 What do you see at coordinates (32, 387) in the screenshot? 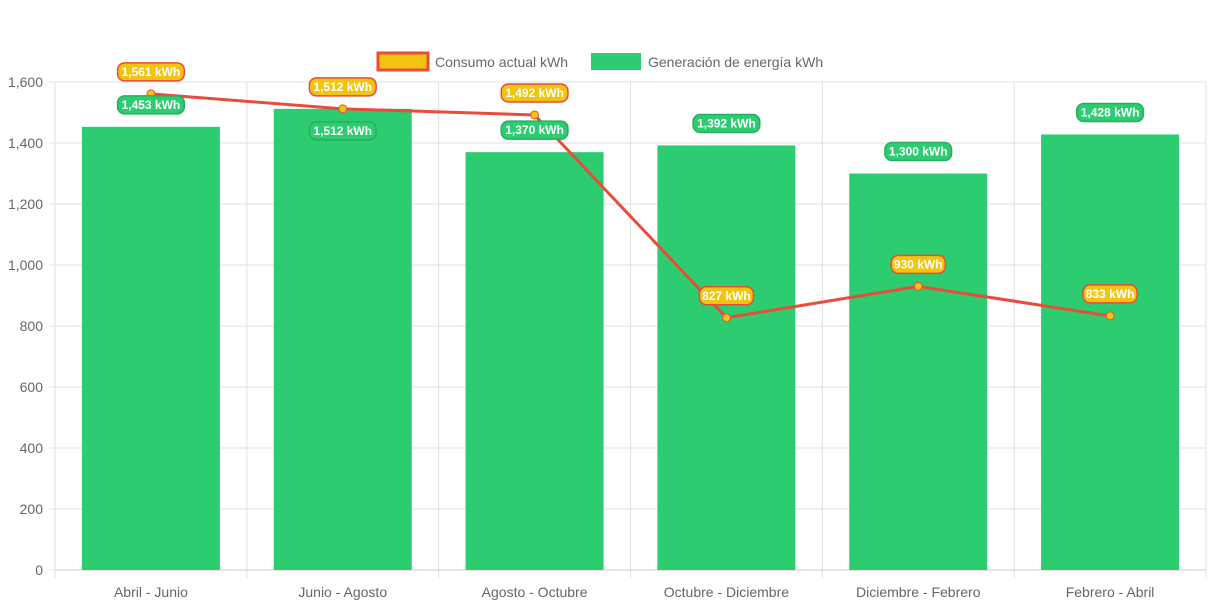
I see `y-tick-label: 600` at bounding box center [32, 387].